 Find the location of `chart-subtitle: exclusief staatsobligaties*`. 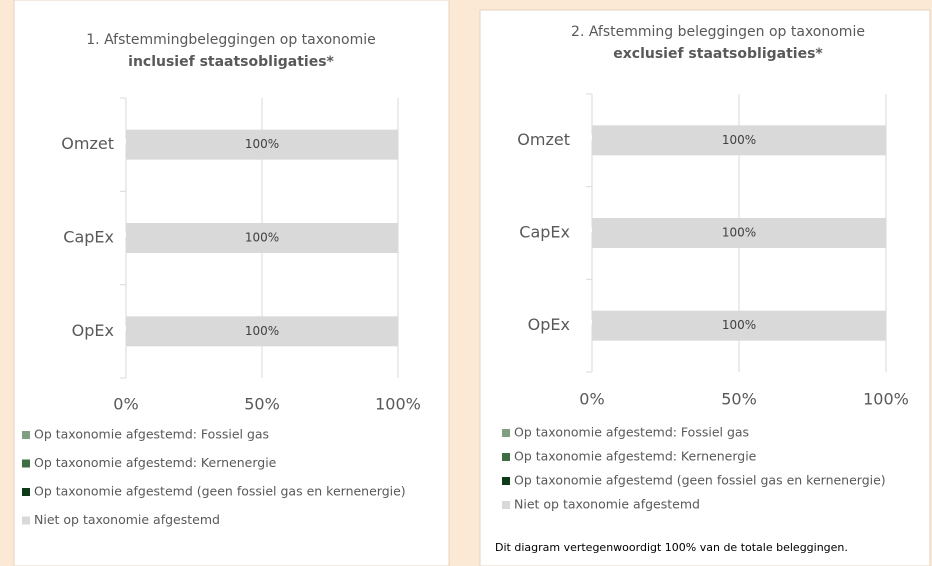

chart-subtitle: exclusief staatsobligaties* is located at coordinates (718, 54).